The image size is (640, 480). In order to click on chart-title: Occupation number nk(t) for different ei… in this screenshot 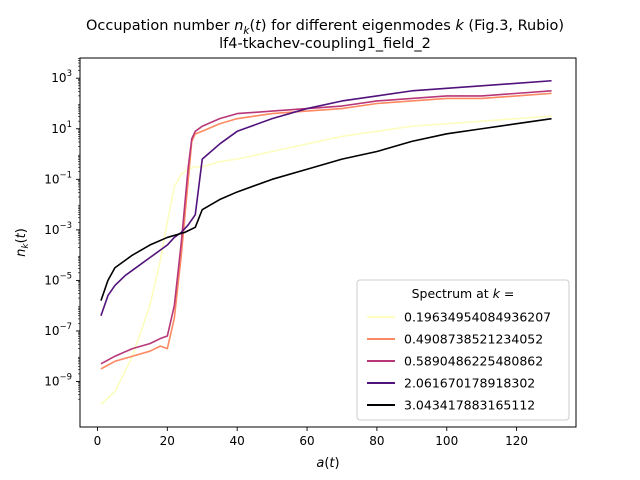, I will do `click(325, 35)`.